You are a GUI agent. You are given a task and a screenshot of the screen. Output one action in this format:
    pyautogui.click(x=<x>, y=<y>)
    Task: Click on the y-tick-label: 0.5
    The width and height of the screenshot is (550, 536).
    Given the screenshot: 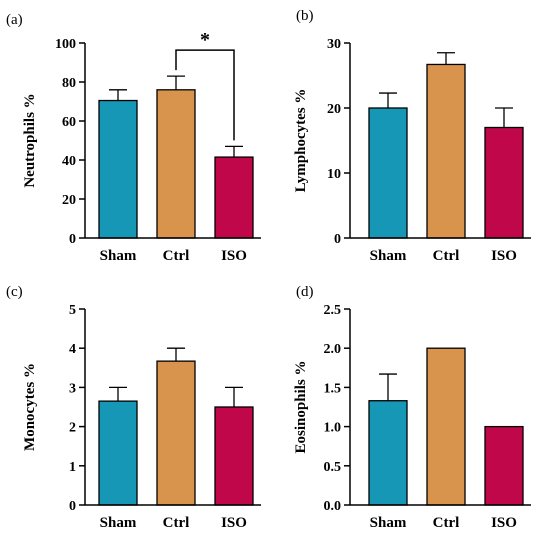 What is the action you would take?
    pyautogui.click(x=333, y=467)
    